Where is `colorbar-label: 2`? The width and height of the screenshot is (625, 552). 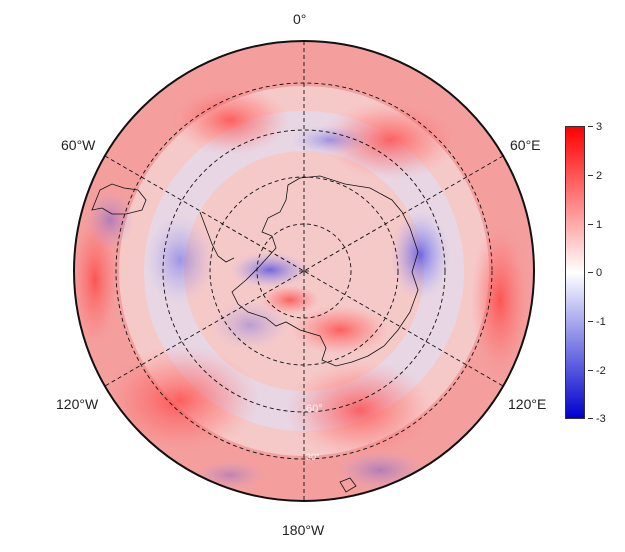 colorbar-label: 2 is located at coordinates (599, 176).